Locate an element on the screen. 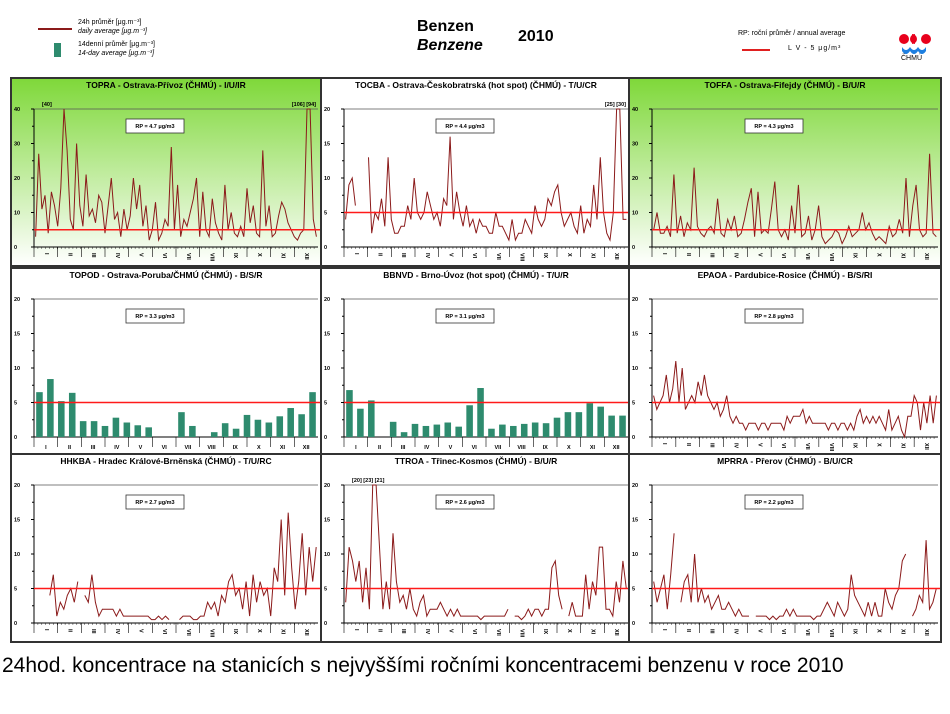 The image size is (950, 714). x-tick-label: XII is located at coordinates (926, 256).